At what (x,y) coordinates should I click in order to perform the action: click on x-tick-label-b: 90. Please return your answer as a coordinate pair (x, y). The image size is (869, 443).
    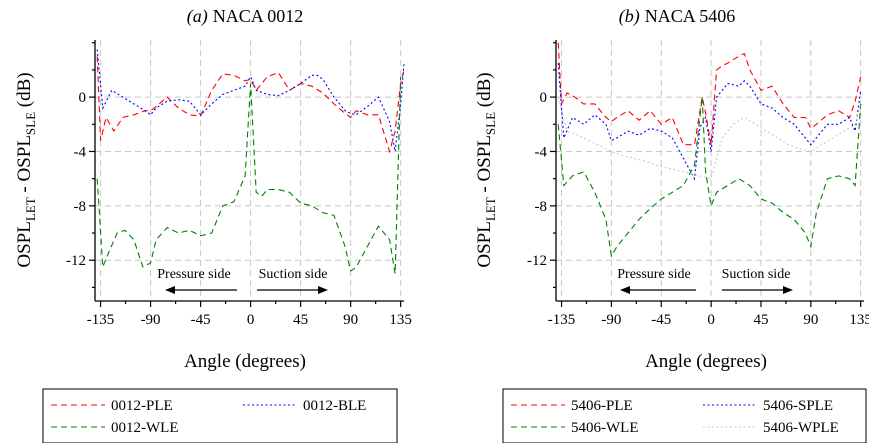
    Looking at the image, I should click on (810, 320).